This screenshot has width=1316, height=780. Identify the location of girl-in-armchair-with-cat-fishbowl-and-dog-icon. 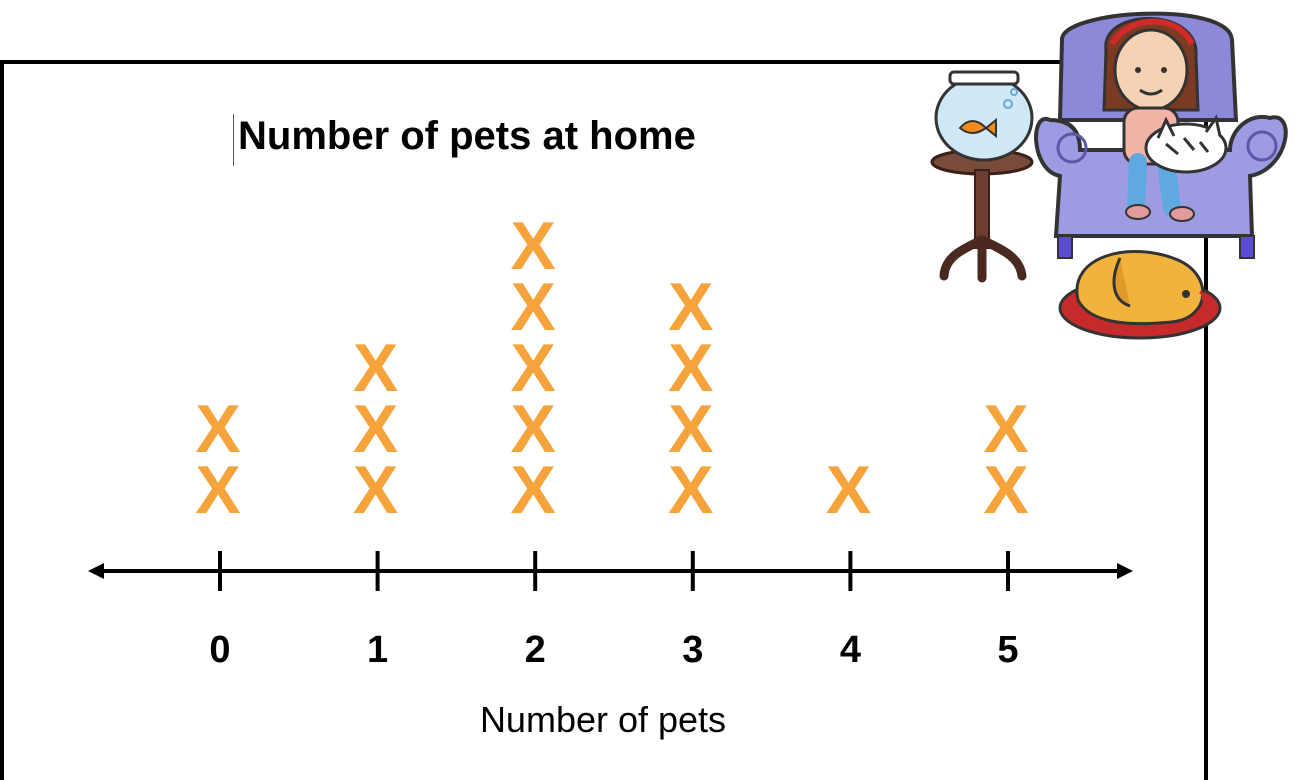
(1109, 175).